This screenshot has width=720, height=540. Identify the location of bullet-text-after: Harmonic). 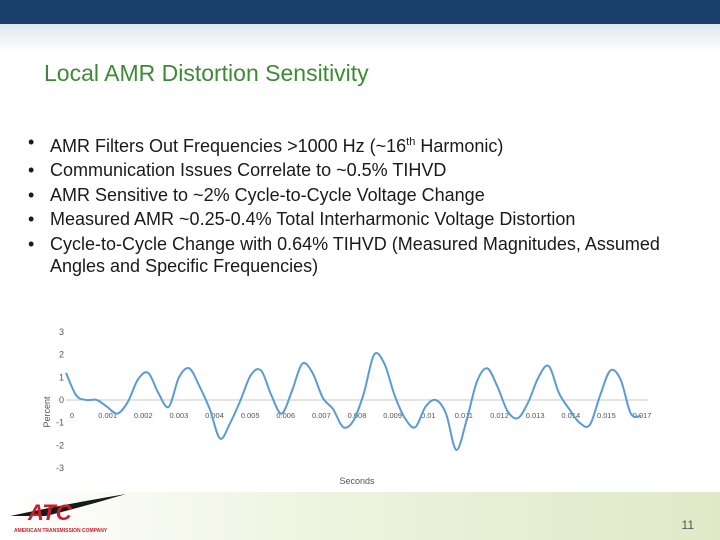
(459, 146).